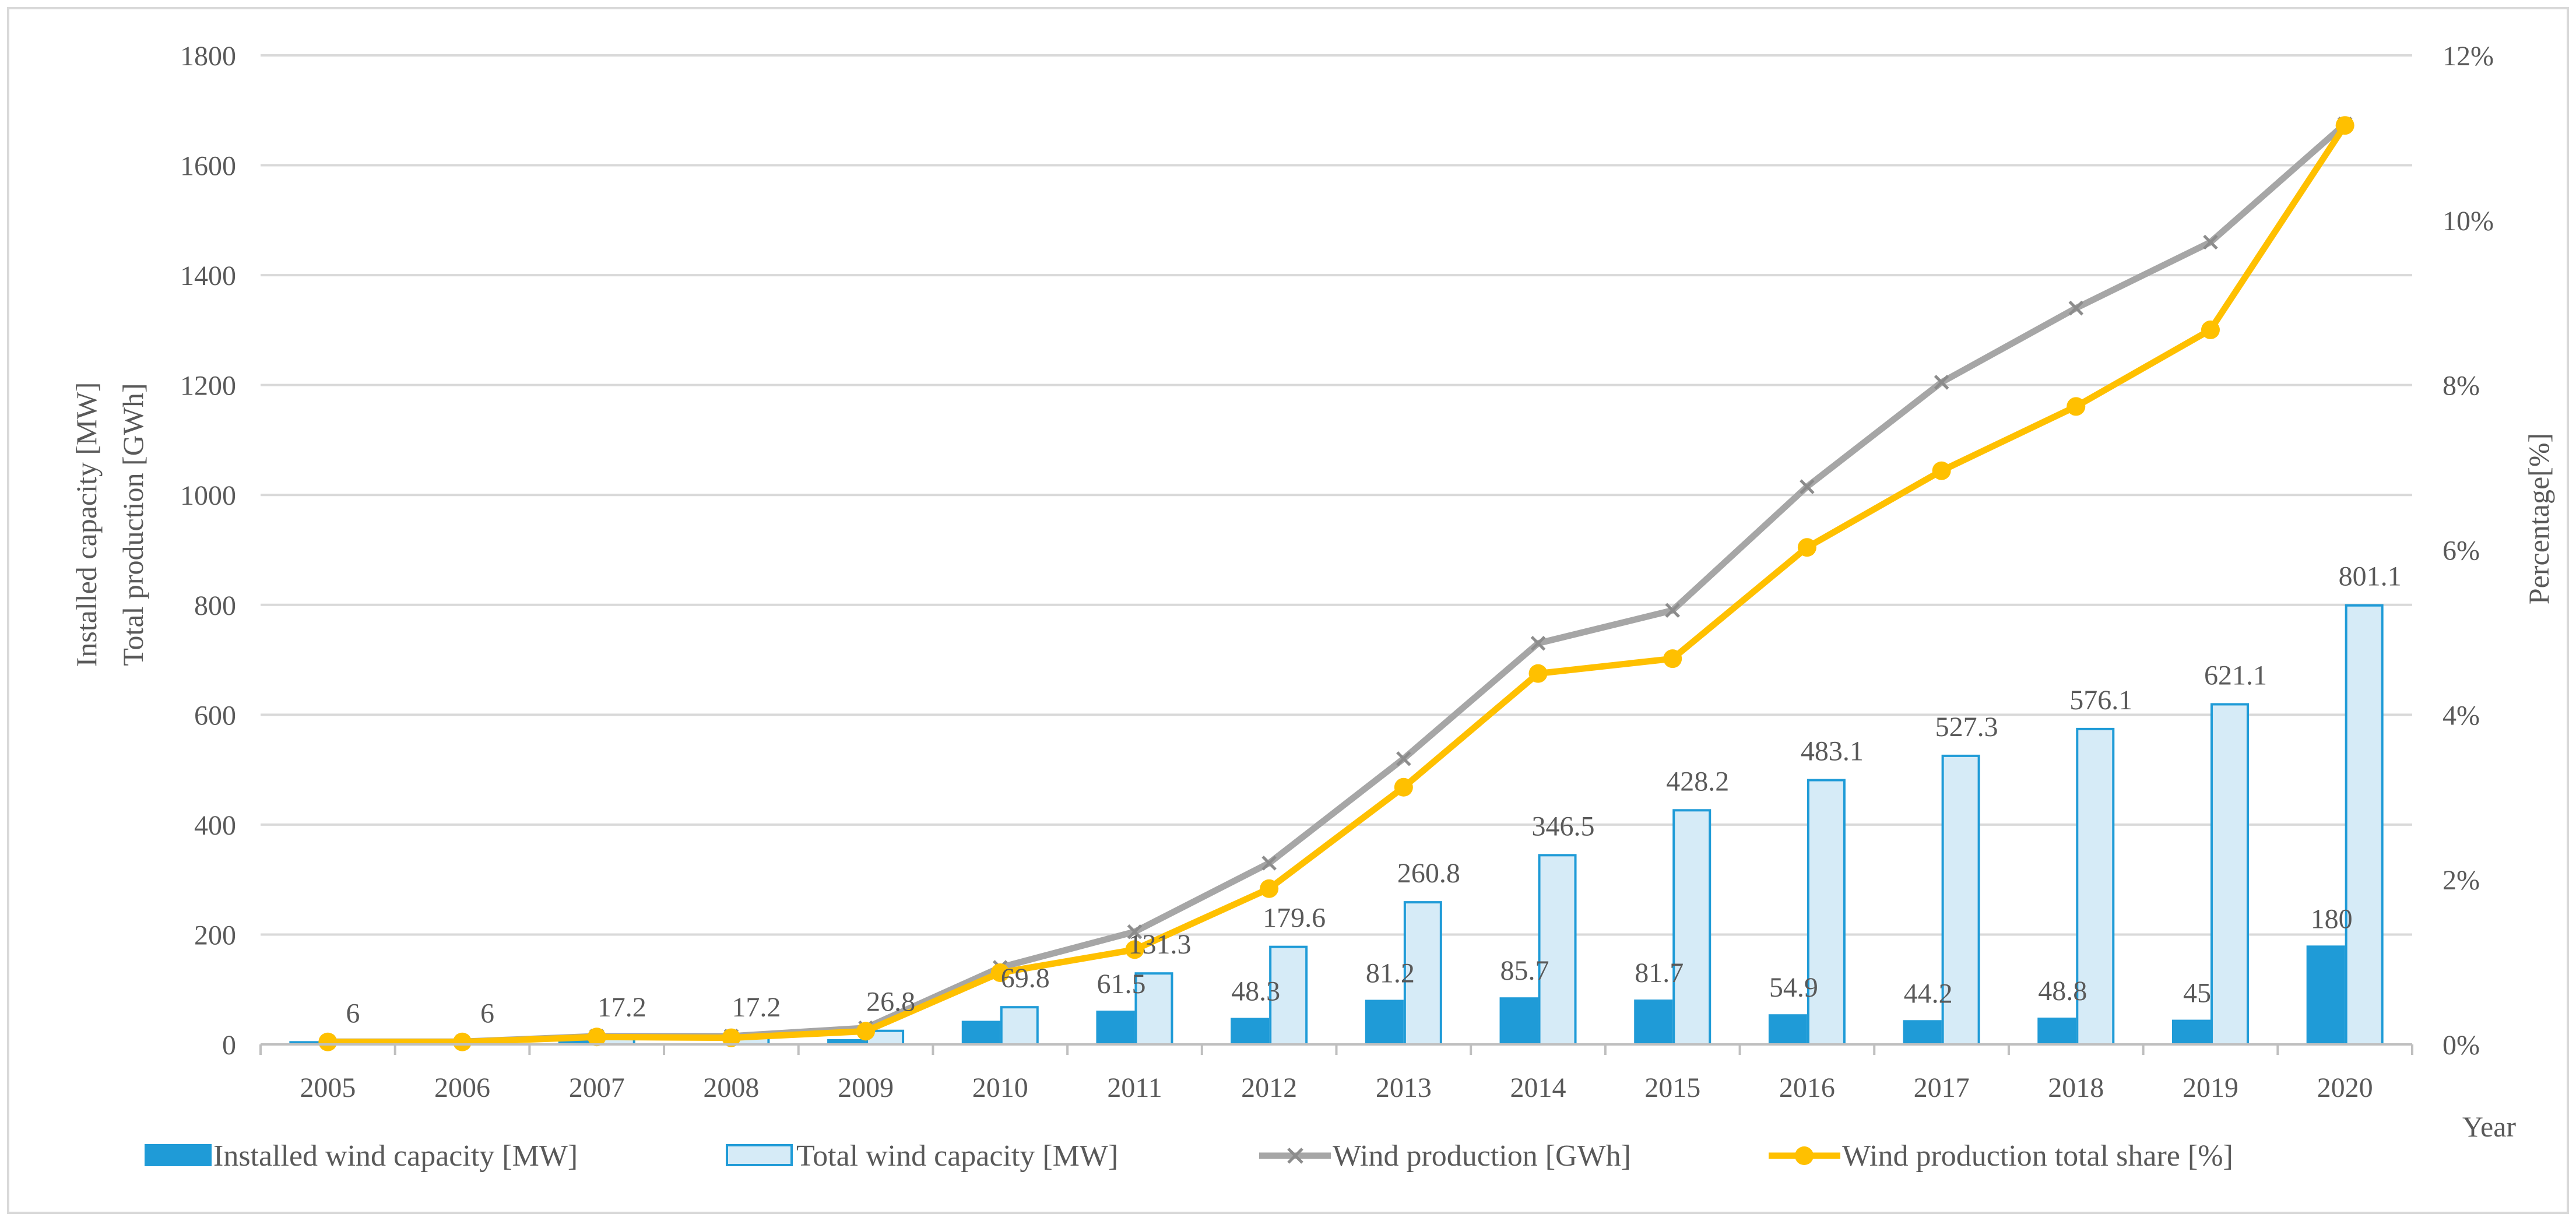 The height and width of the screenshot is (1221, 2576). Describe the element at coordinates (1255, 991) in the screenshot. I see `label-installed: 48.3` at that location.